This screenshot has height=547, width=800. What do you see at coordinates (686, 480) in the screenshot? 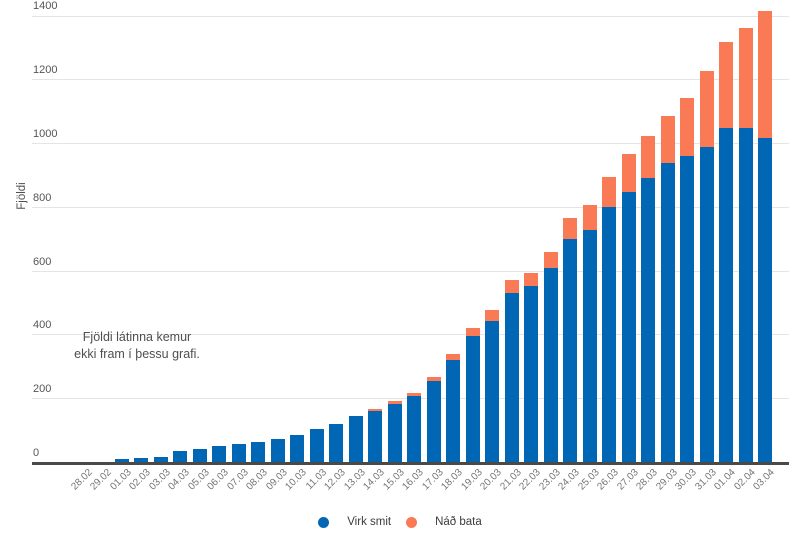
I see `x-tick-label: 30.03` at bounding box center [686, 480].